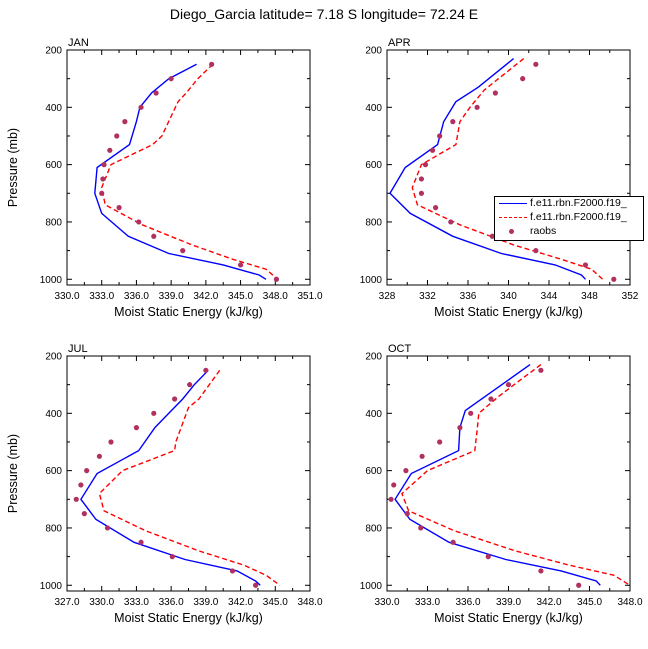  I want to click on x-tick-label: 344, so click(549, 296).